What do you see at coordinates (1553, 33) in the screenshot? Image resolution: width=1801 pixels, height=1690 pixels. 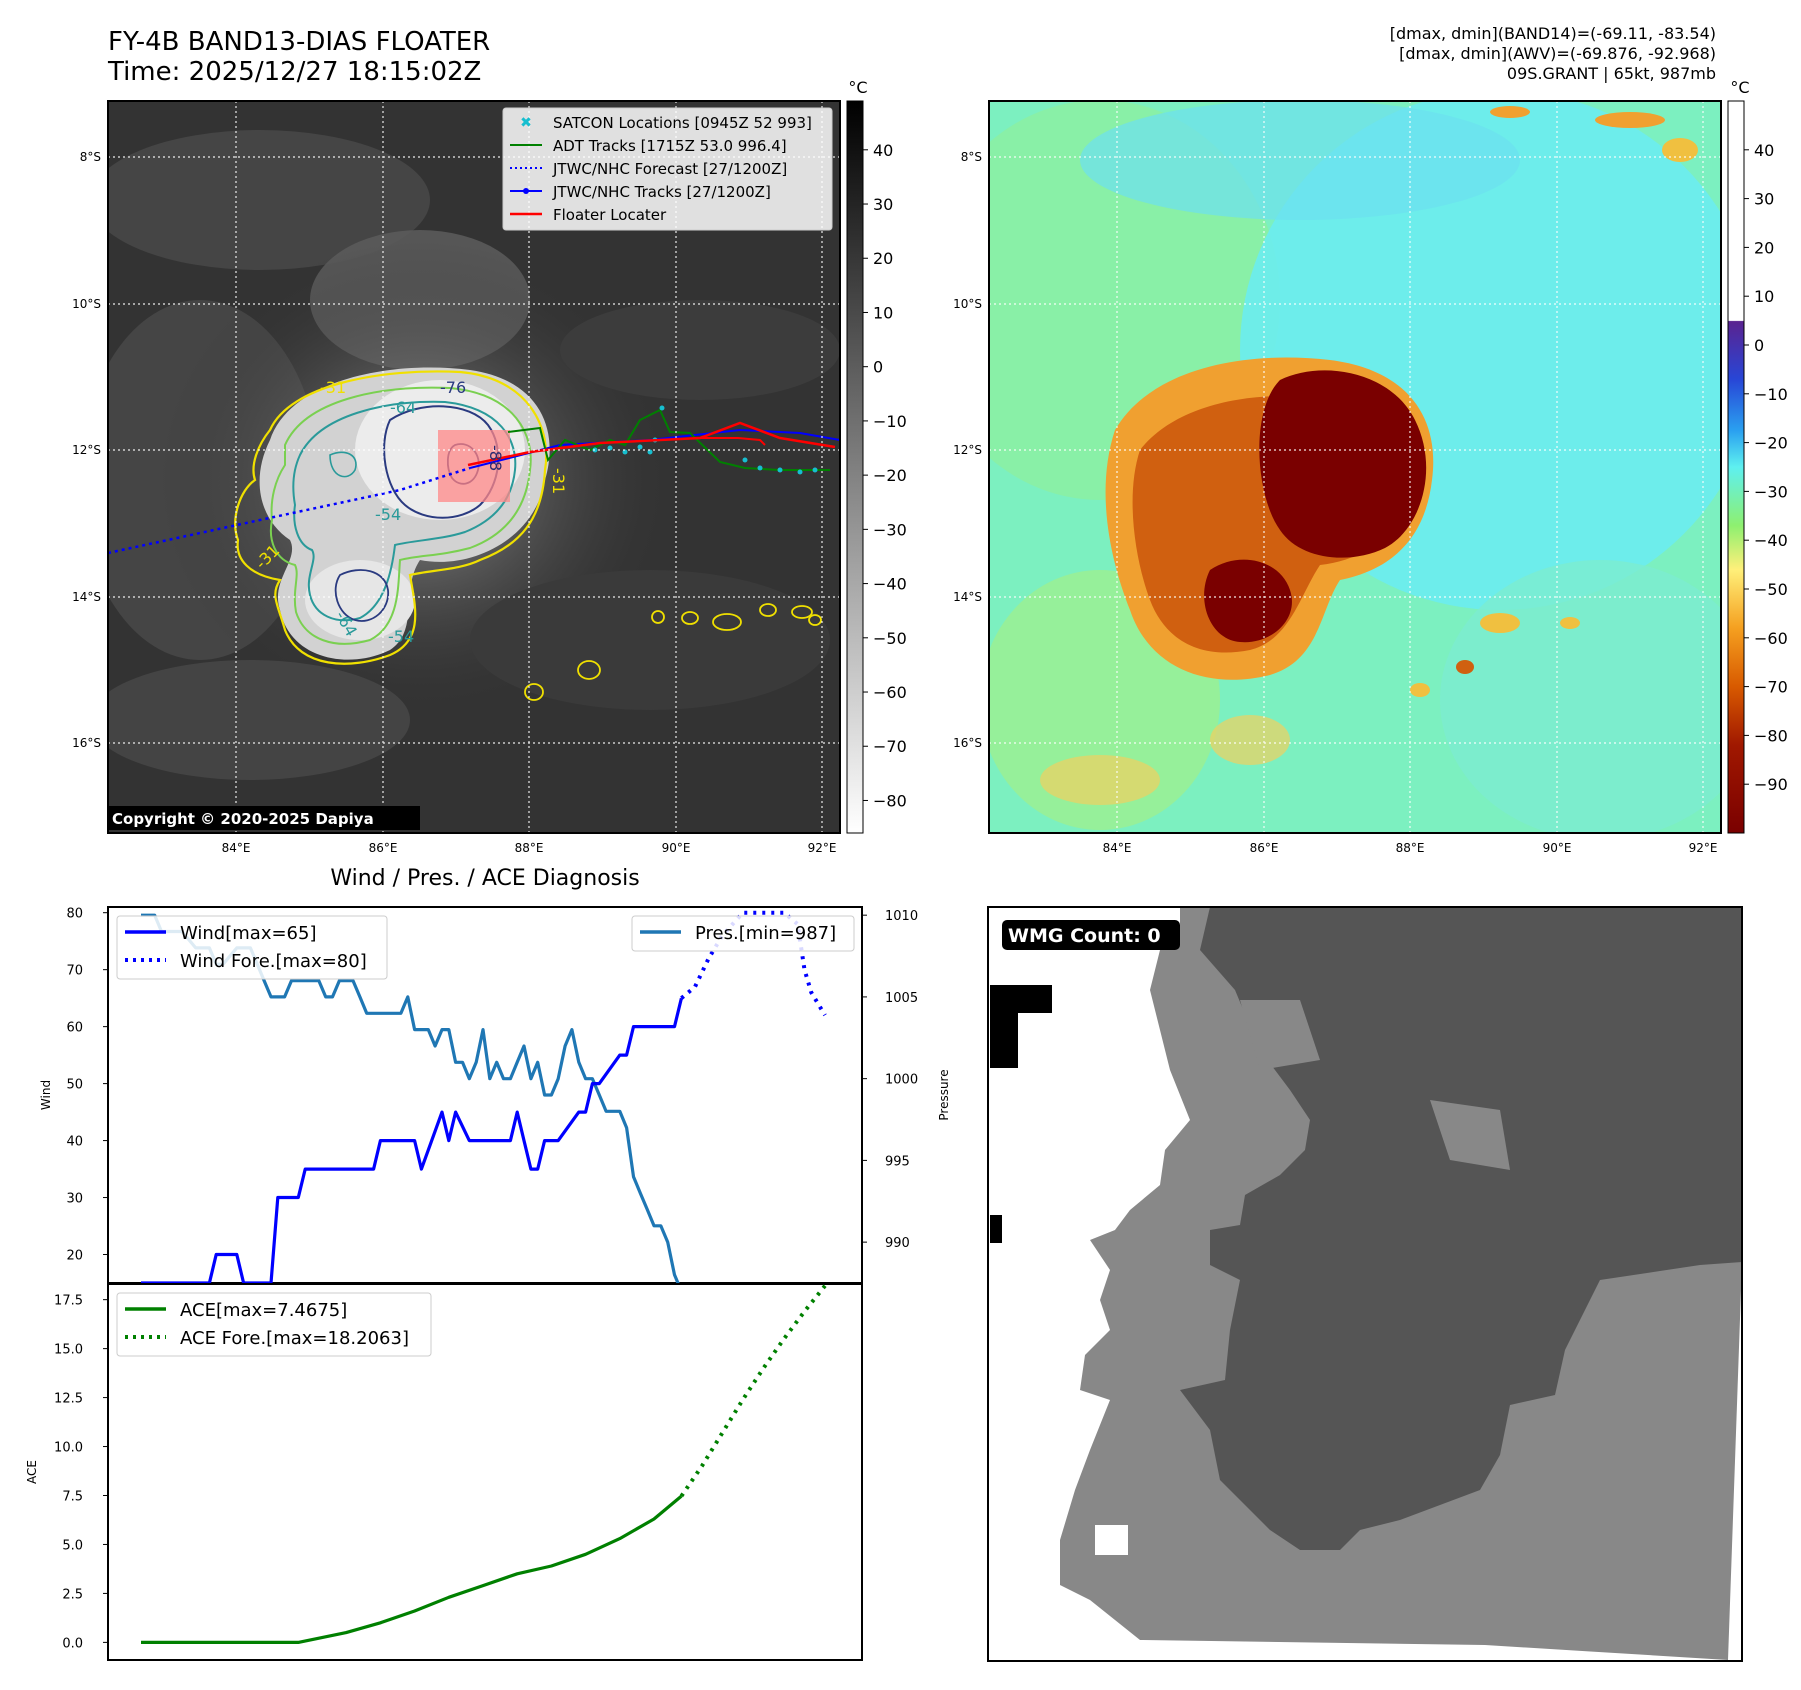 I see `info-band14: [dmax, dmin](BAND14)=(-69.11, -83.54)` at bounding box center [1553, 33].